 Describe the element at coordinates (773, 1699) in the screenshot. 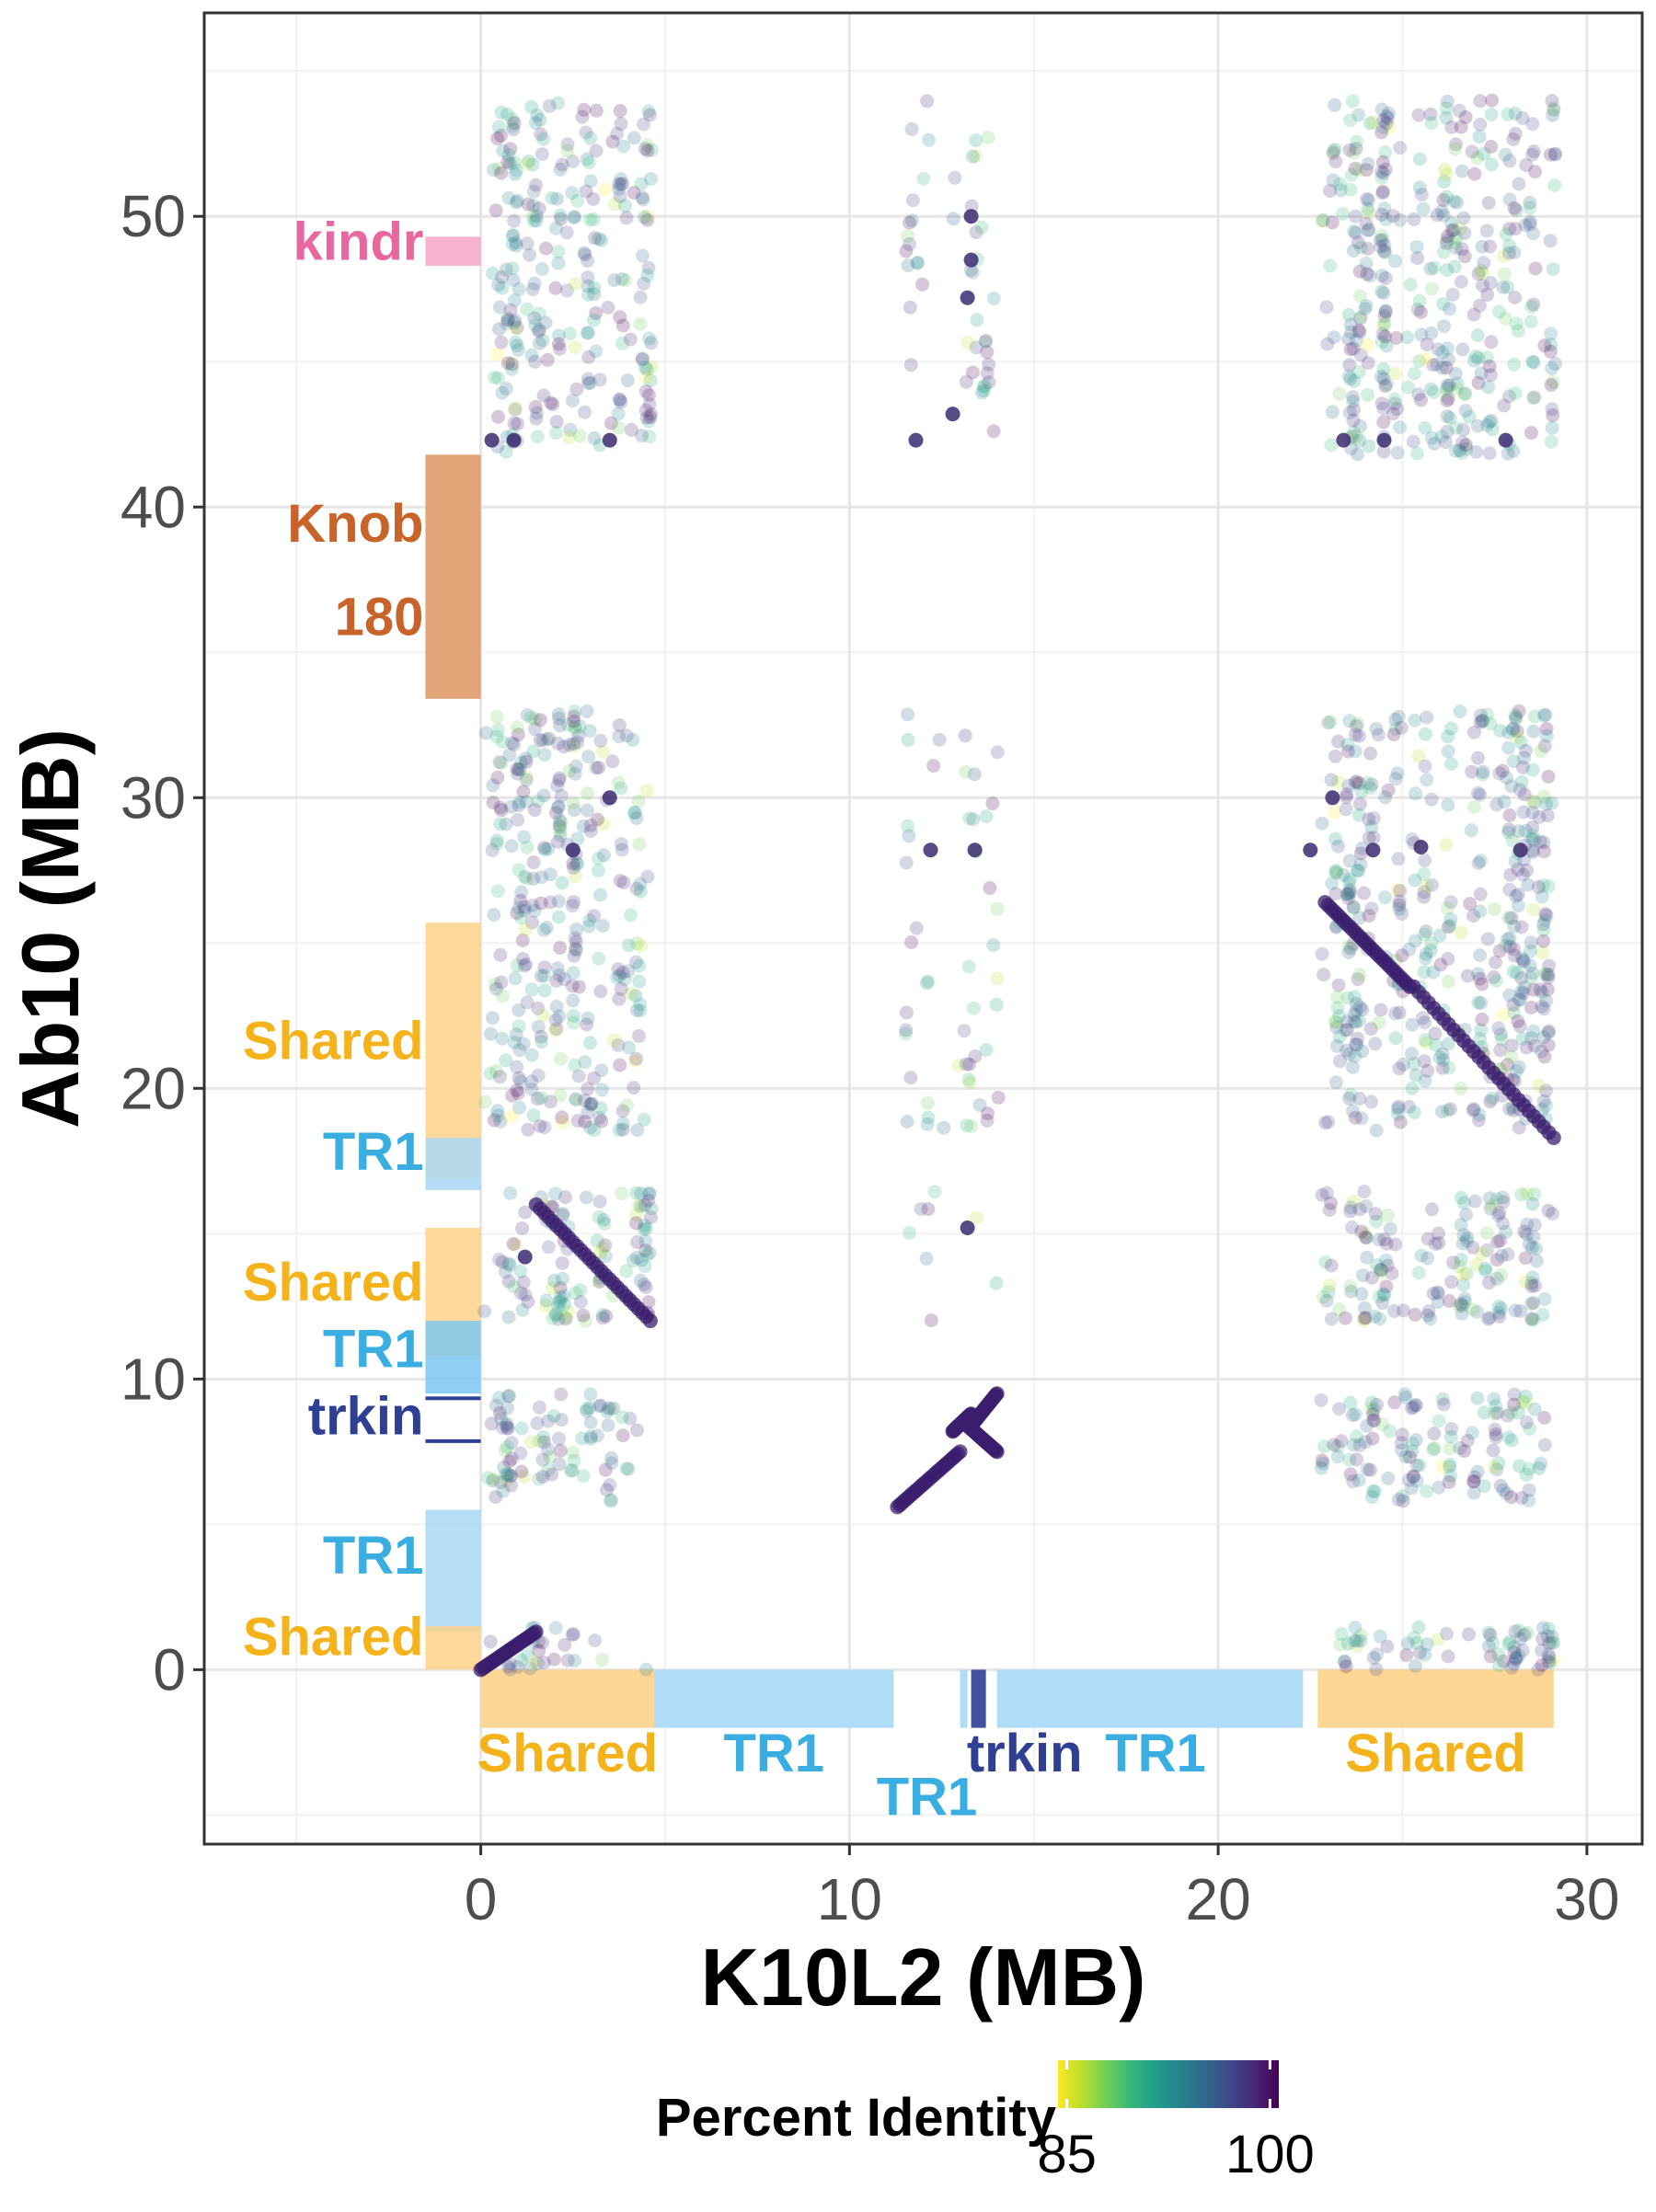

I see `x-annotation-bar` at that location.